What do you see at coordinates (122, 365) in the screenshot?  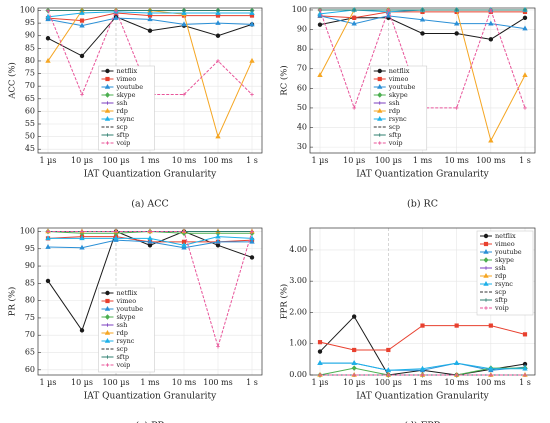 I see `legend-label: voip` at bounding box center [122, 365].